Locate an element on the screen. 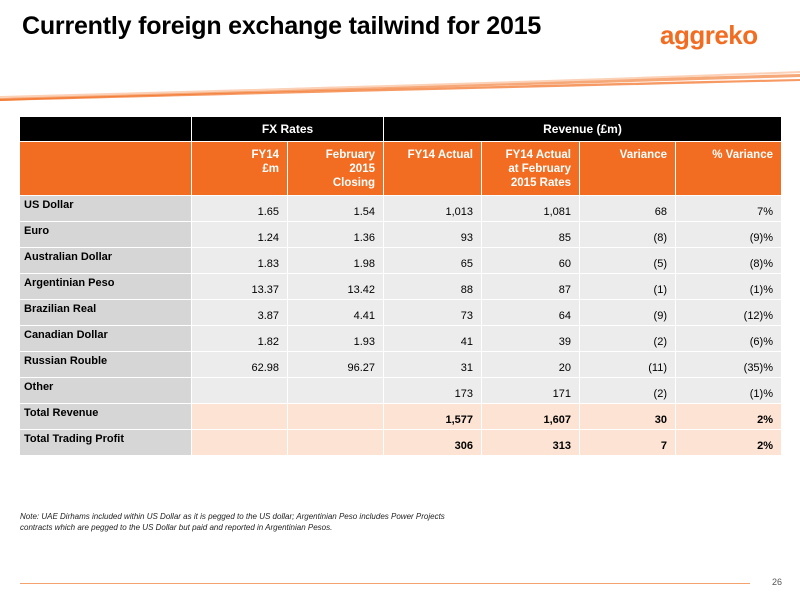  row-label: Australian Dollar is located at coordinates (106, 261).